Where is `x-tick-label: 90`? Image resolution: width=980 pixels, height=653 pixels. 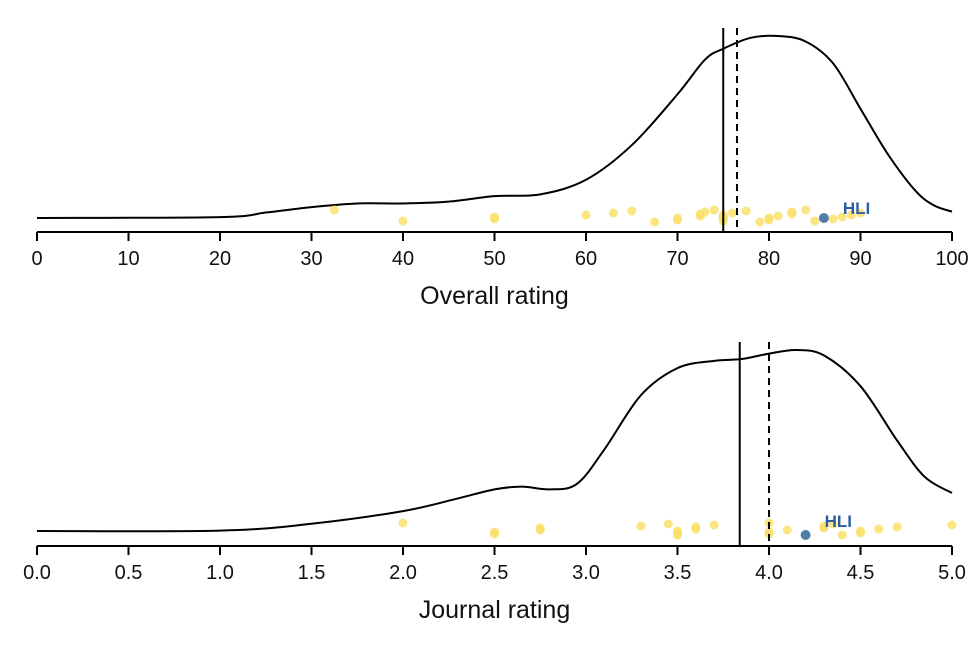 x-tick-label: 90 is located at coordinates (860, 259).